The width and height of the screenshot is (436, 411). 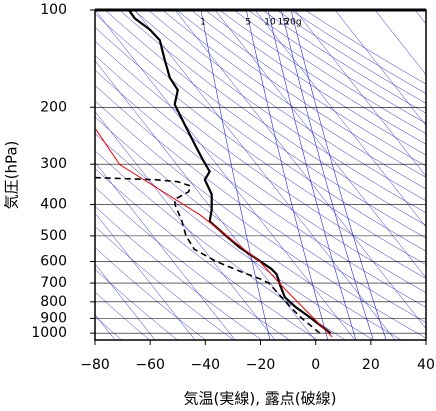 I want to click on mixing-ratio-label: 5, so click(x=248, y=23).